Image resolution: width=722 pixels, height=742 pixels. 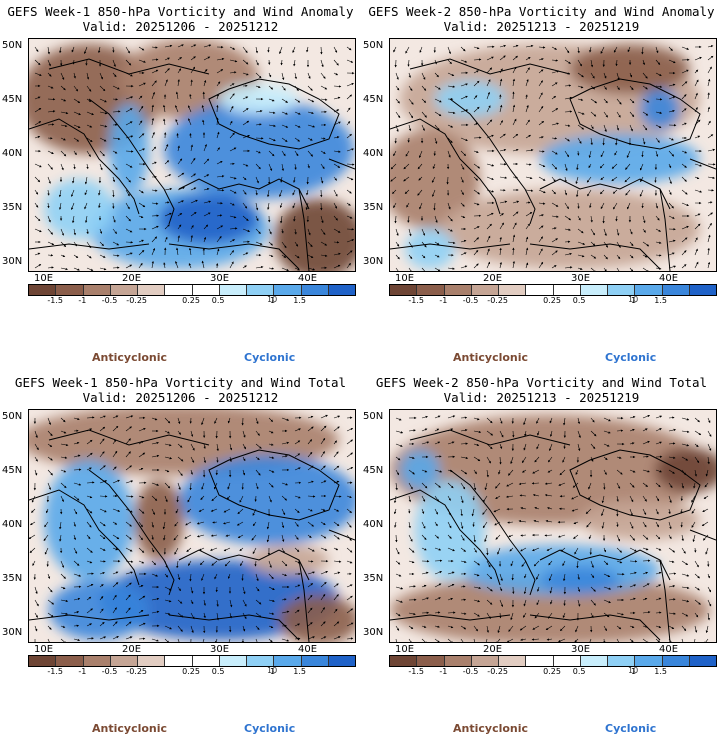 What do you see at coordinates (218, 300) in the screenshot?
I see `colorbar-tick-label: 0.5` at bounding box center [218, 300].